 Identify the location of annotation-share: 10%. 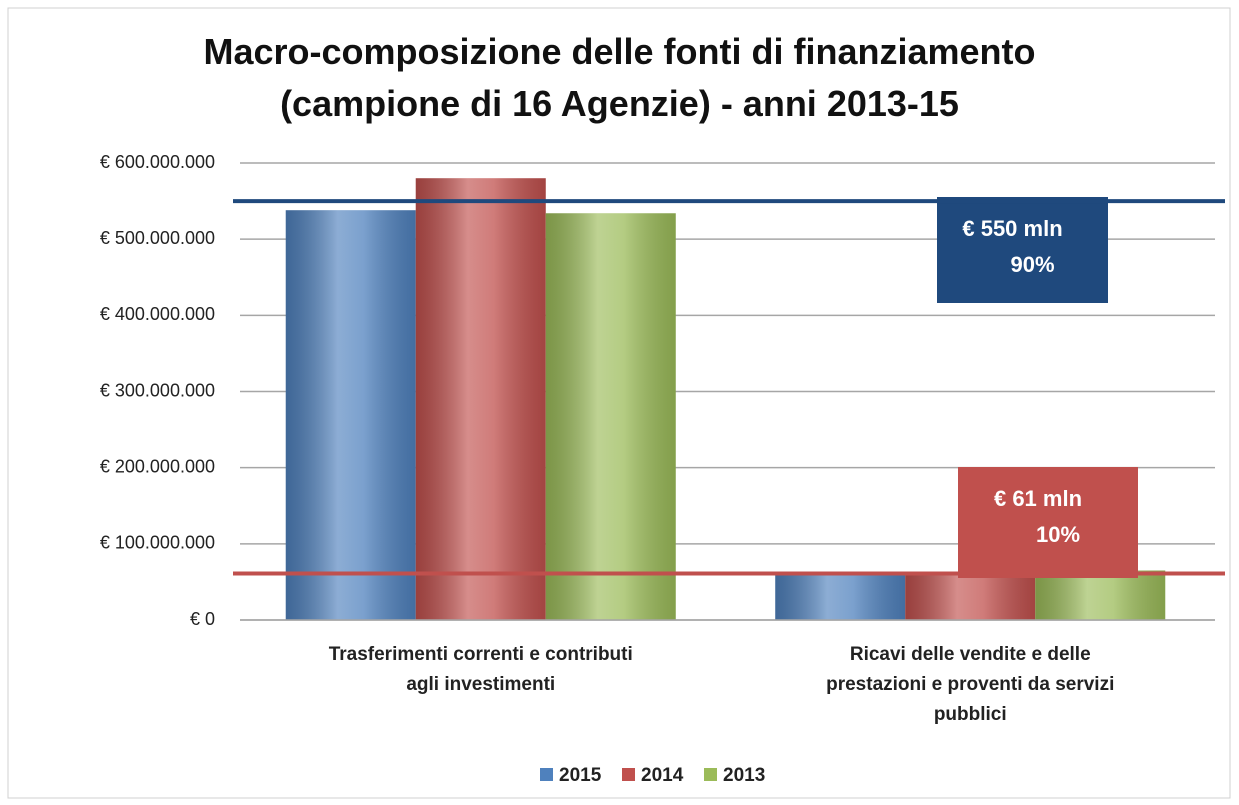
(1058, 534).